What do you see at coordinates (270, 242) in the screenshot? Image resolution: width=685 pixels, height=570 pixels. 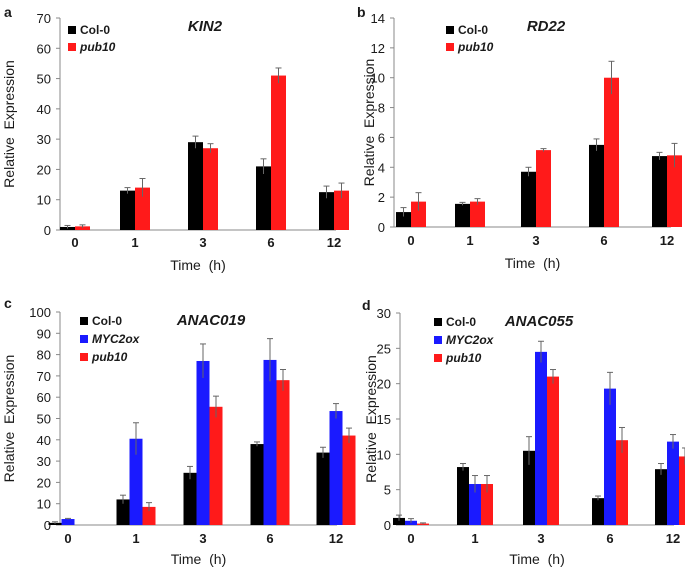 I see `x-tick-label: 6` at bounding box center [270, 242].